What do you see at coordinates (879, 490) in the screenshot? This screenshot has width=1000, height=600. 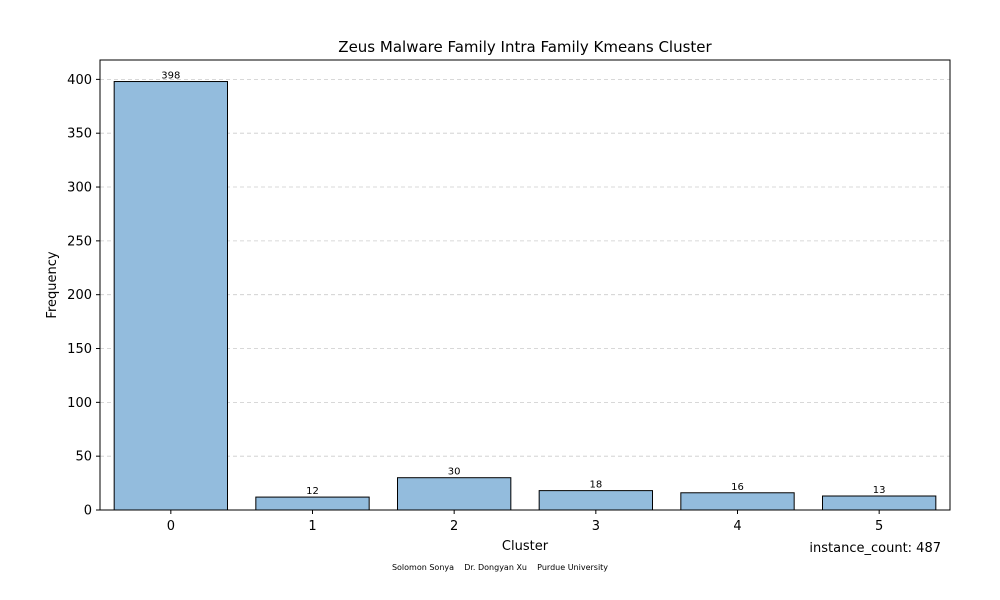 I see `bar-value-label: 13` at bounding box center [879, 490].